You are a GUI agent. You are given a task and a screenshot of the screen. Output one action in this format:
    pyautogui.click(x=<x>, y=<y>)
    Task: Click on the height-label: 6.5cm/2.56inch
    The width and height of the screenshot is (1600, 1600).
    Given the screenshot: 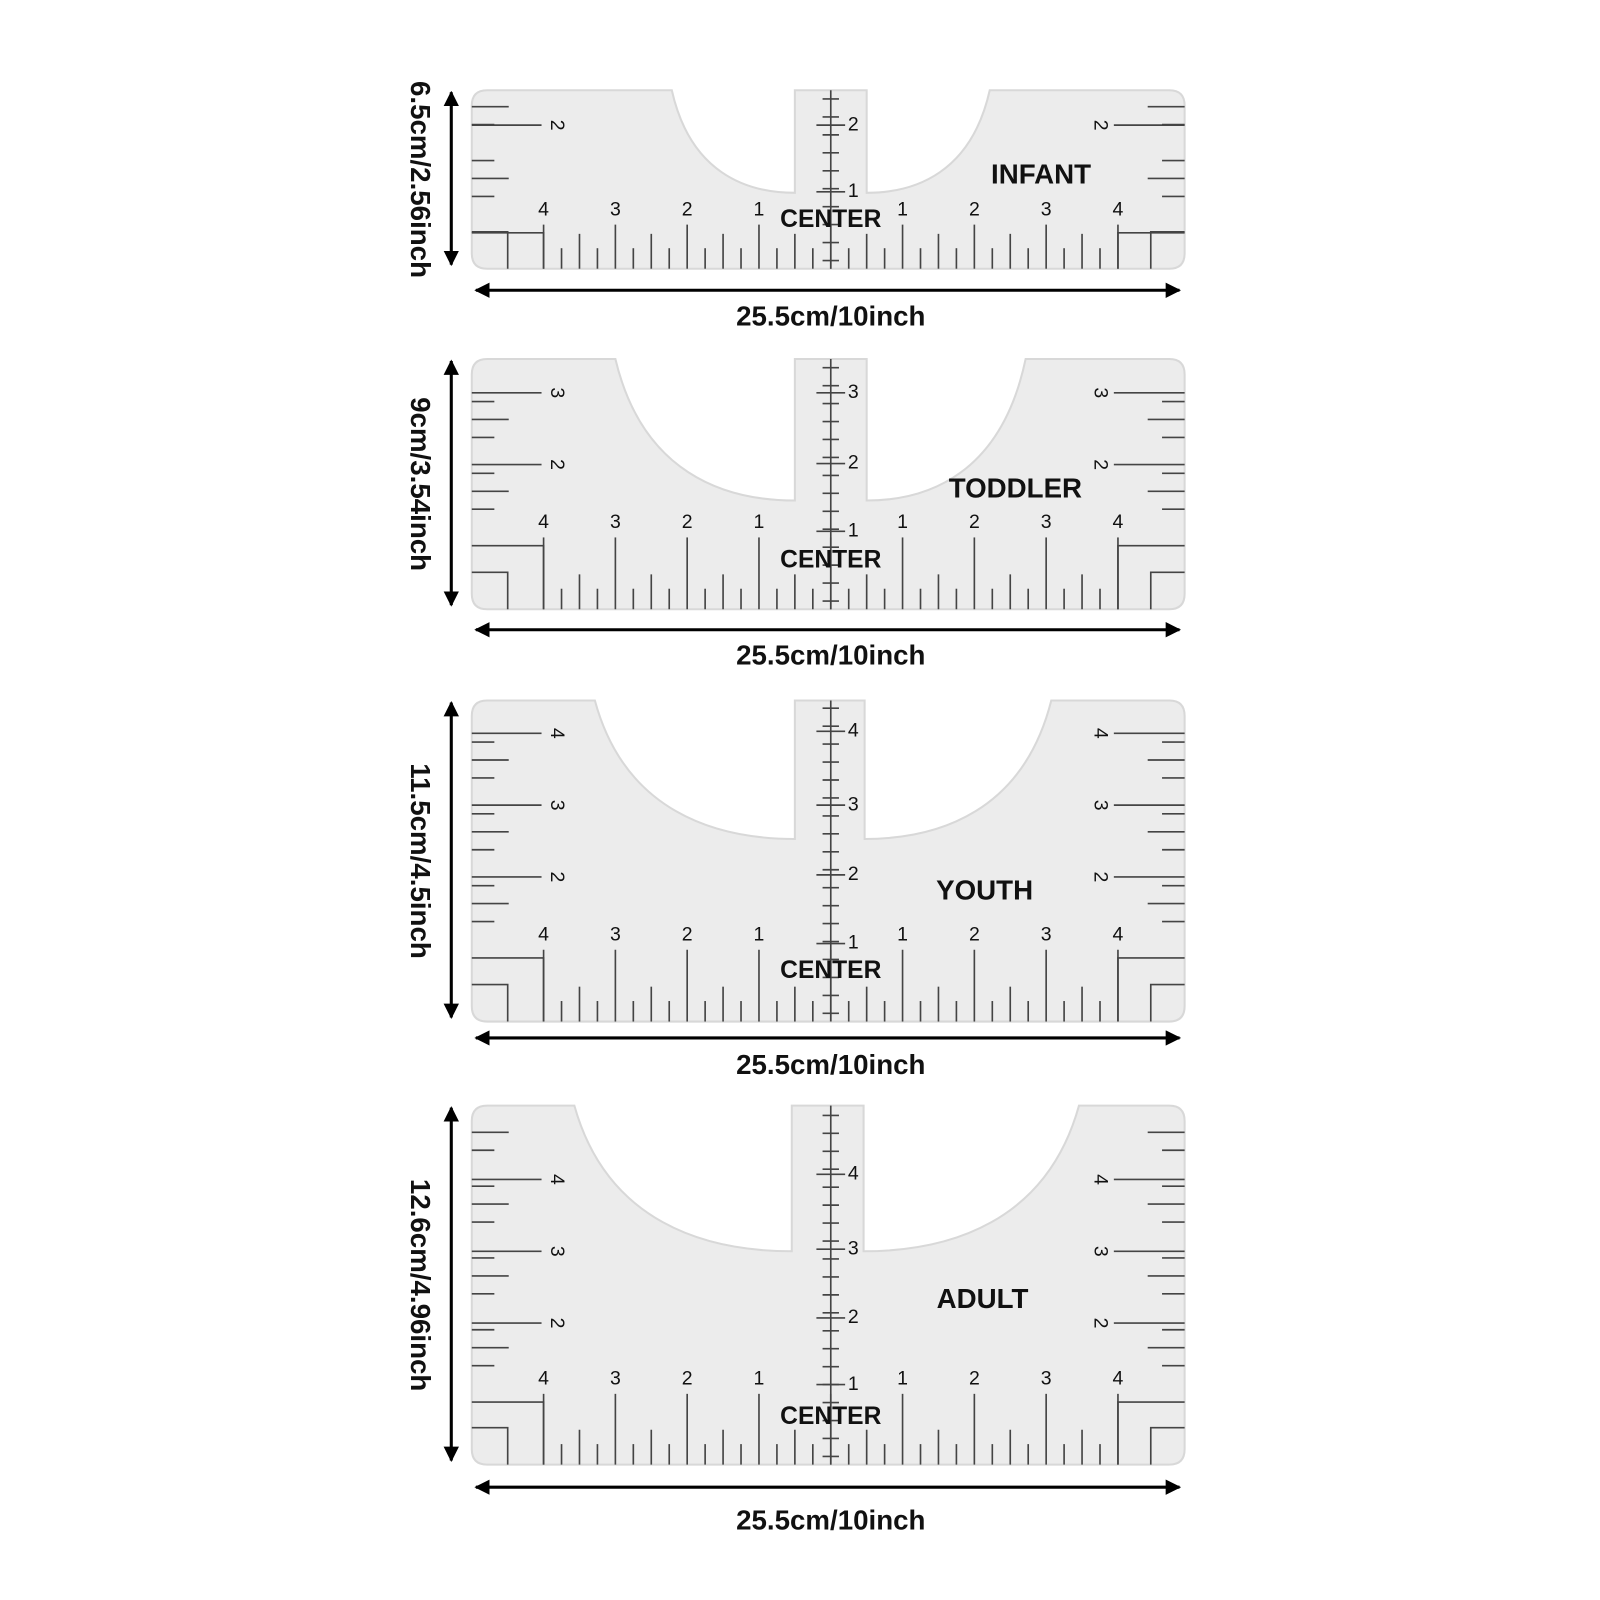 What is the action you would take?
    pyautogui.click(x=420, y=179)
    